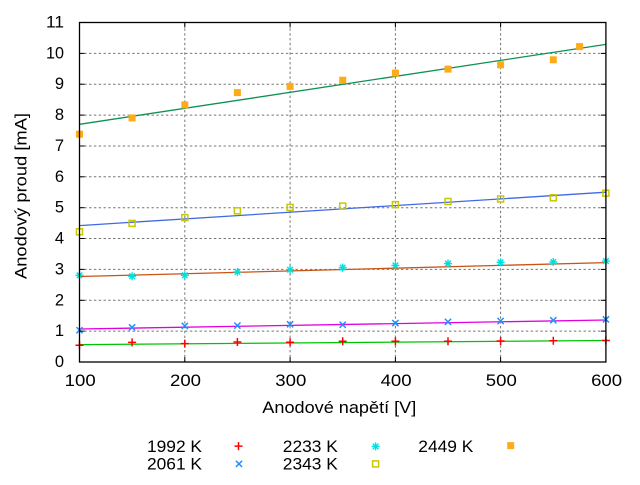 This screenshot has width=640, height=485. I want to click on svg-text: 500, so click(501, 381).